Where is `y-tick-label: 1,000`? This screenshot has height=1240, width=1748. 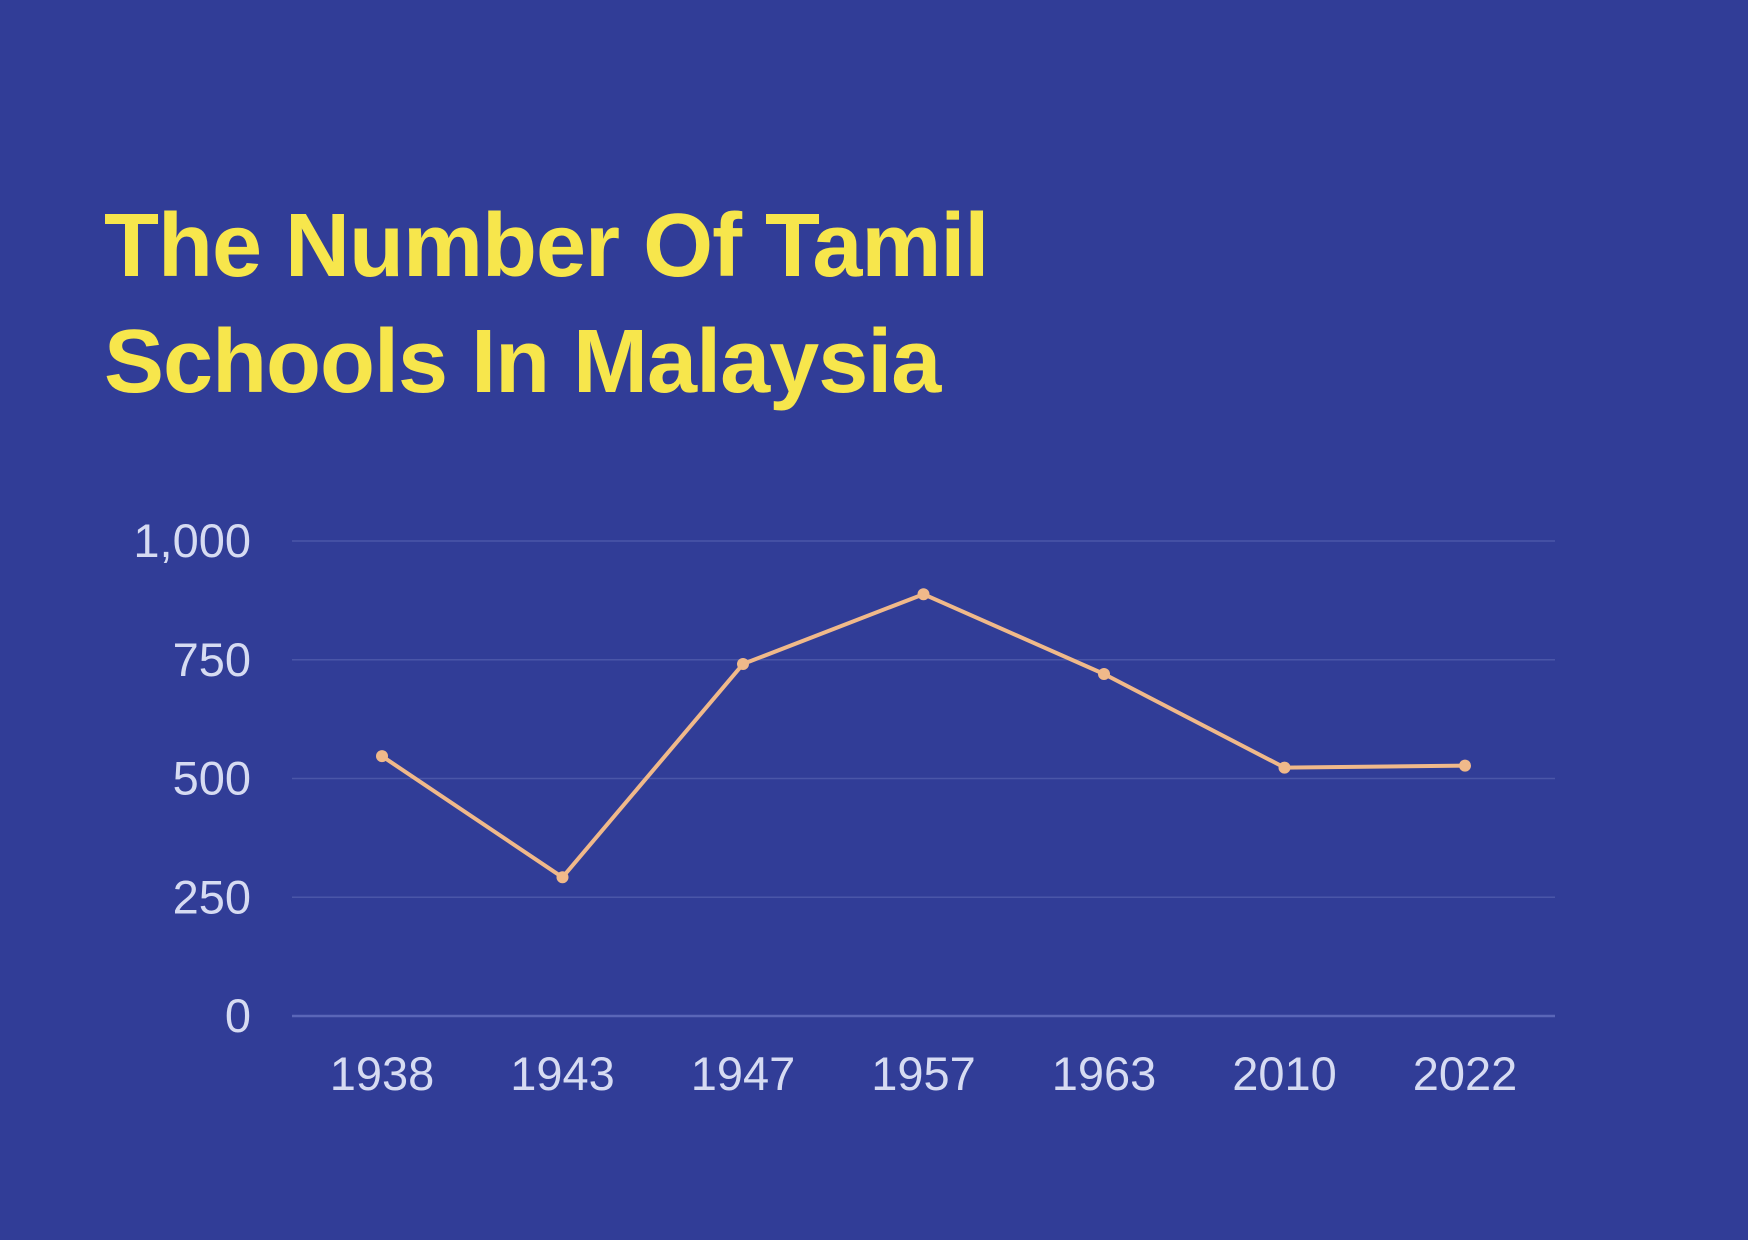
y-tick-label: 1,000 is located at coordinates (192, 540).